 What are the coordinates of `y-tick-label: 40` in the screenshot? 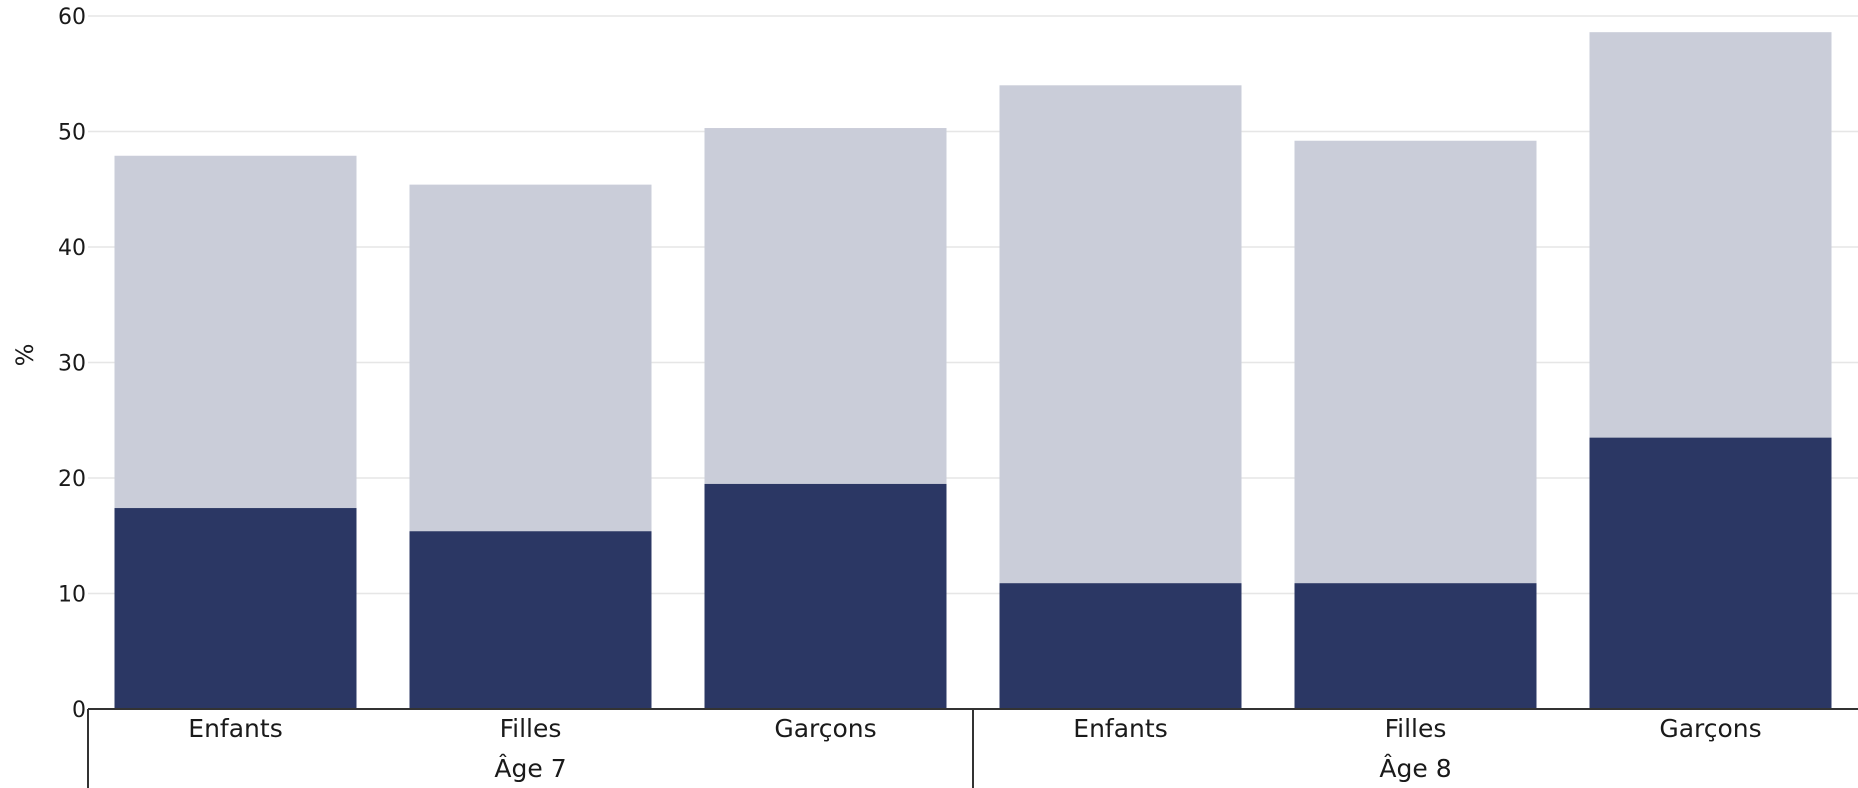 It's located at (72, 248).